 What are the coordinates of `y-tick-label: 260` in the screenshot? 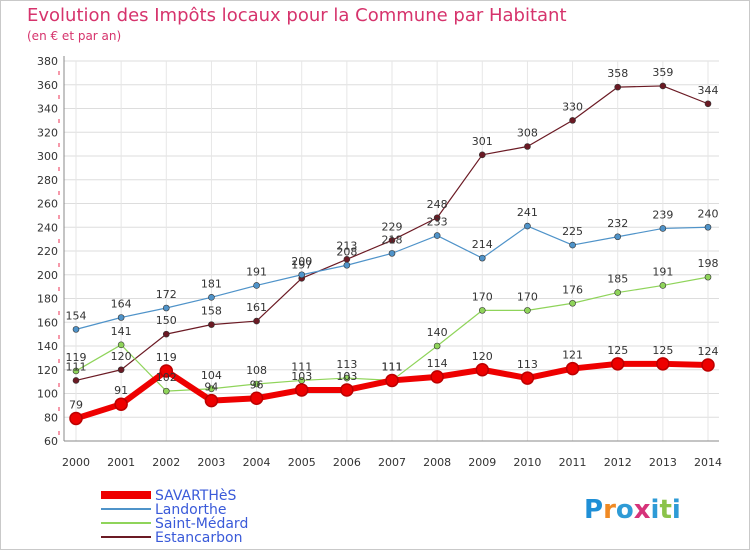 It's located at (47, 204).